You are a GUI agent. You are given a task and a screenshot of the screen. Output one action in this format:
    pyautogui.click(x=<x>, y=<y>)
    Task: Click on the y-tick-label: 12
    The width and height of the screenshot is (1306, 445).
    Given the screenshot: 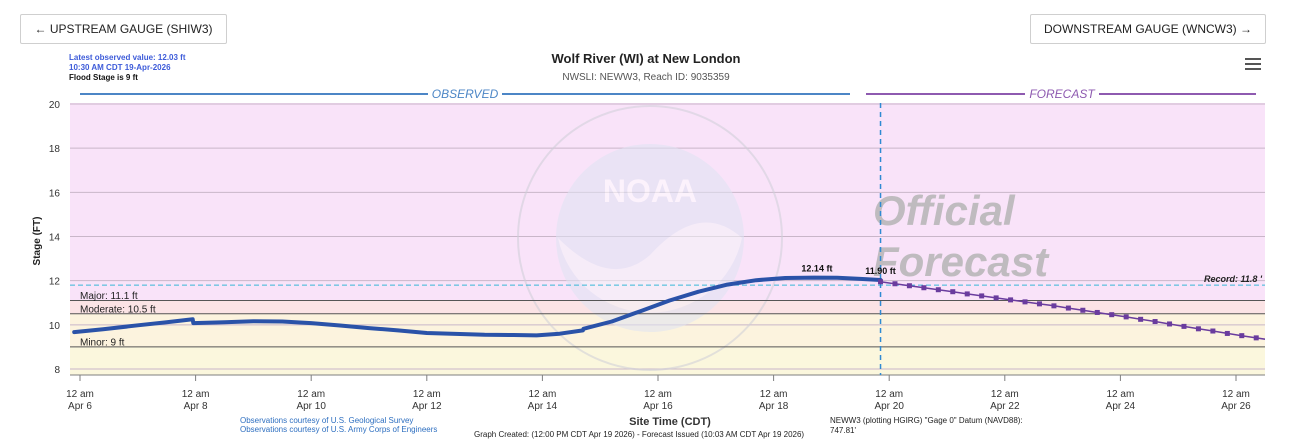 What is the action you would take?
    pyautogui.click(x=55, y=282)
    